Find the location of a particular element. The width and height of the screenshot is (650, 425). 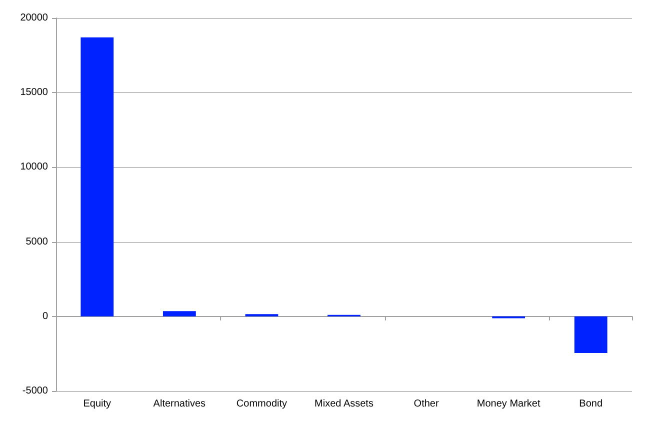

x-tick-label: Other is located at coordinates (427, 404).